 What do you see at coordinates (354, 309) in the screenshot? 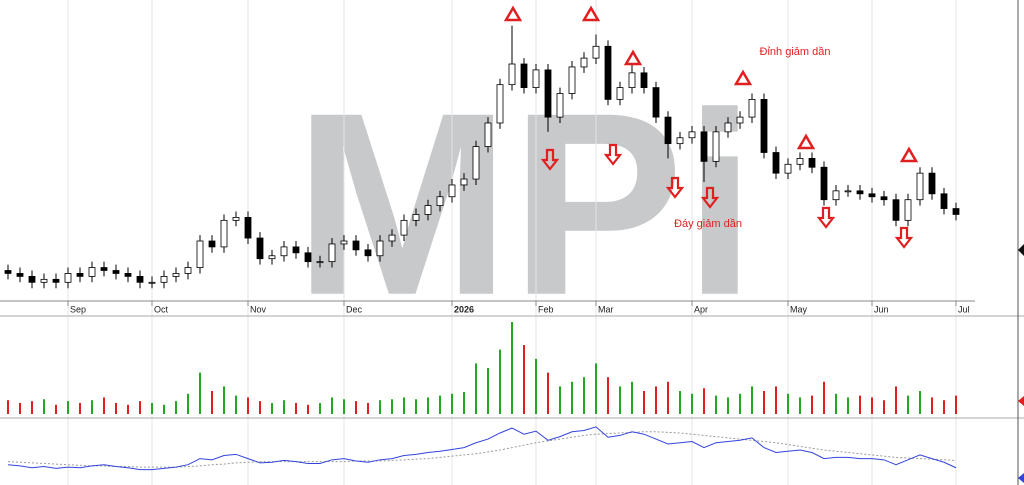
I see `x-tick-label: Dec` at bounding box center [354, 309].